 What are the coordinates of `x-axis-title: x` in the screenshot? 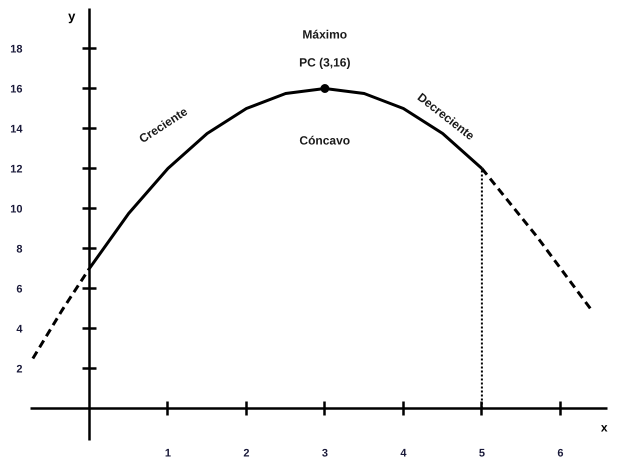 It's located at (604, 427).